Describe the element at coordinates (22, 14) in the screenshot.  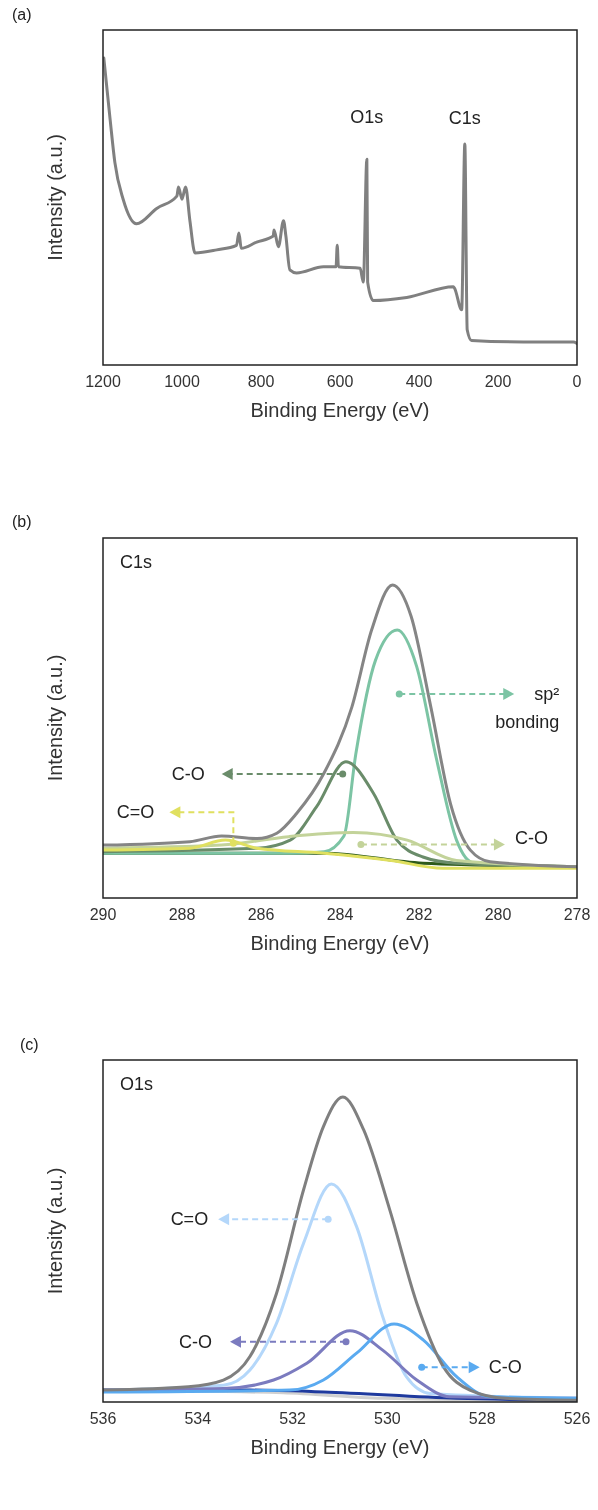
I see `chart-title: (a)` at that location.